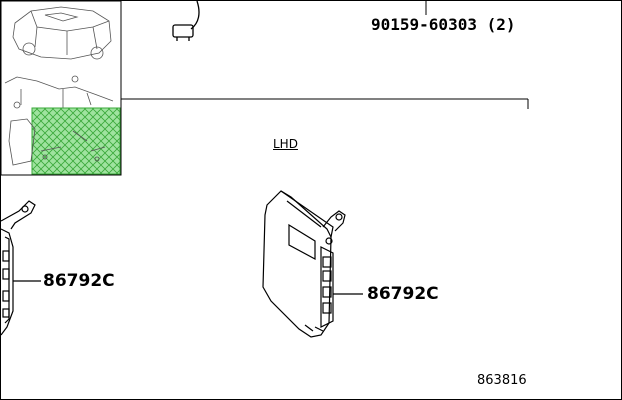  Describe the element at coordinates (424, 24) in the screenshot. I see `fastener-part-number-text: 90159-60303` at that location.